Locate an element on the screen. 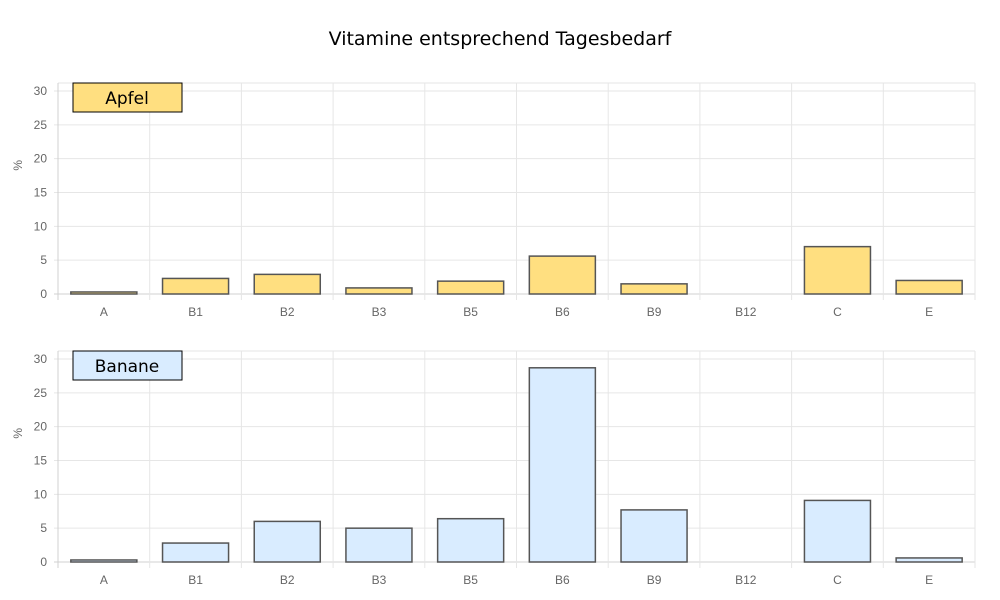 This screenshot has height=600, width=1000. legend-label: Apfel is located at coordinates (127, 99).